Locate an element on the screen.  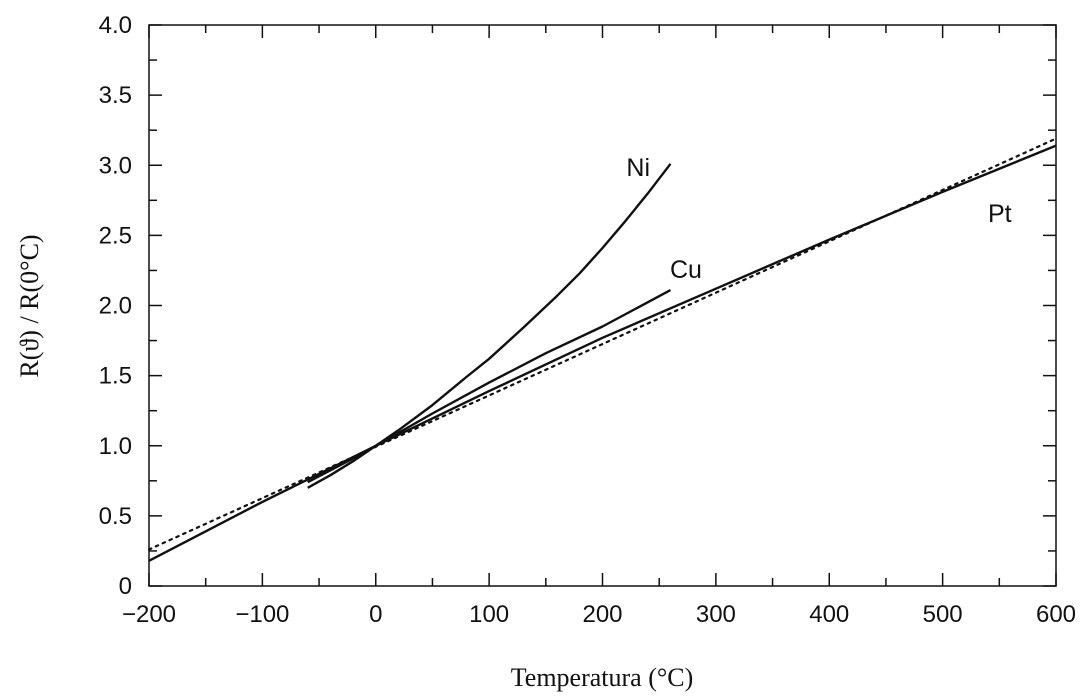
x-tick-label: 100 is located at coordinates (489, 614).